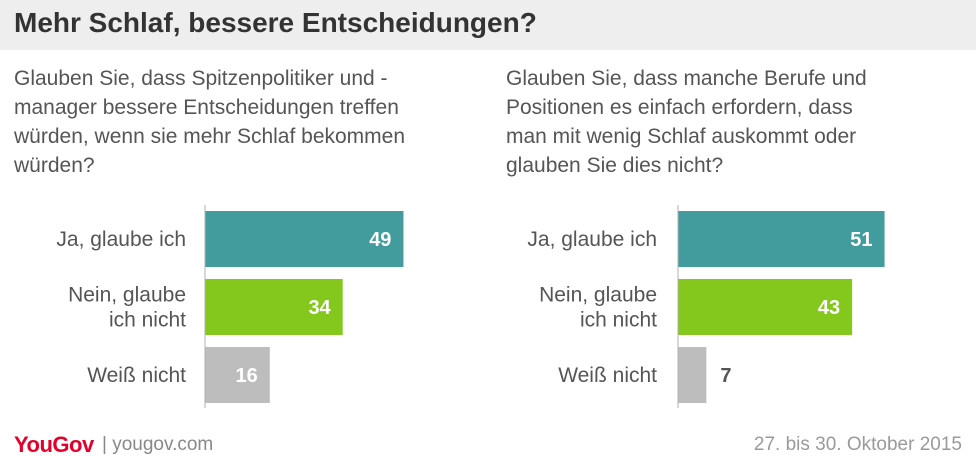 The image size is (976, 463). I want to click on question-left-line: würden?, so click(54, 165).